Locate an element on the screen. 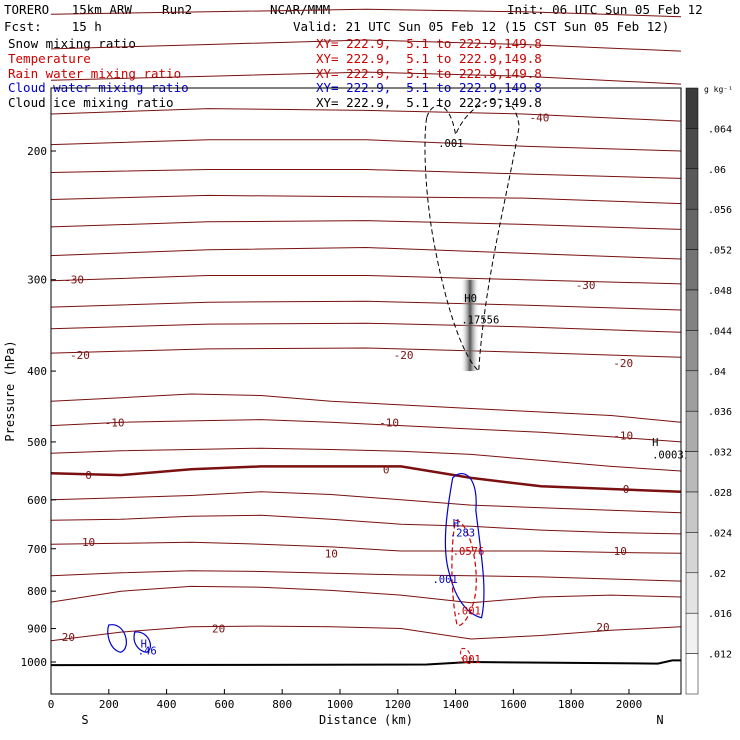 This screenshot has width=740, height=740. y-tick-label: 500 is located at coordinates (37, 442).